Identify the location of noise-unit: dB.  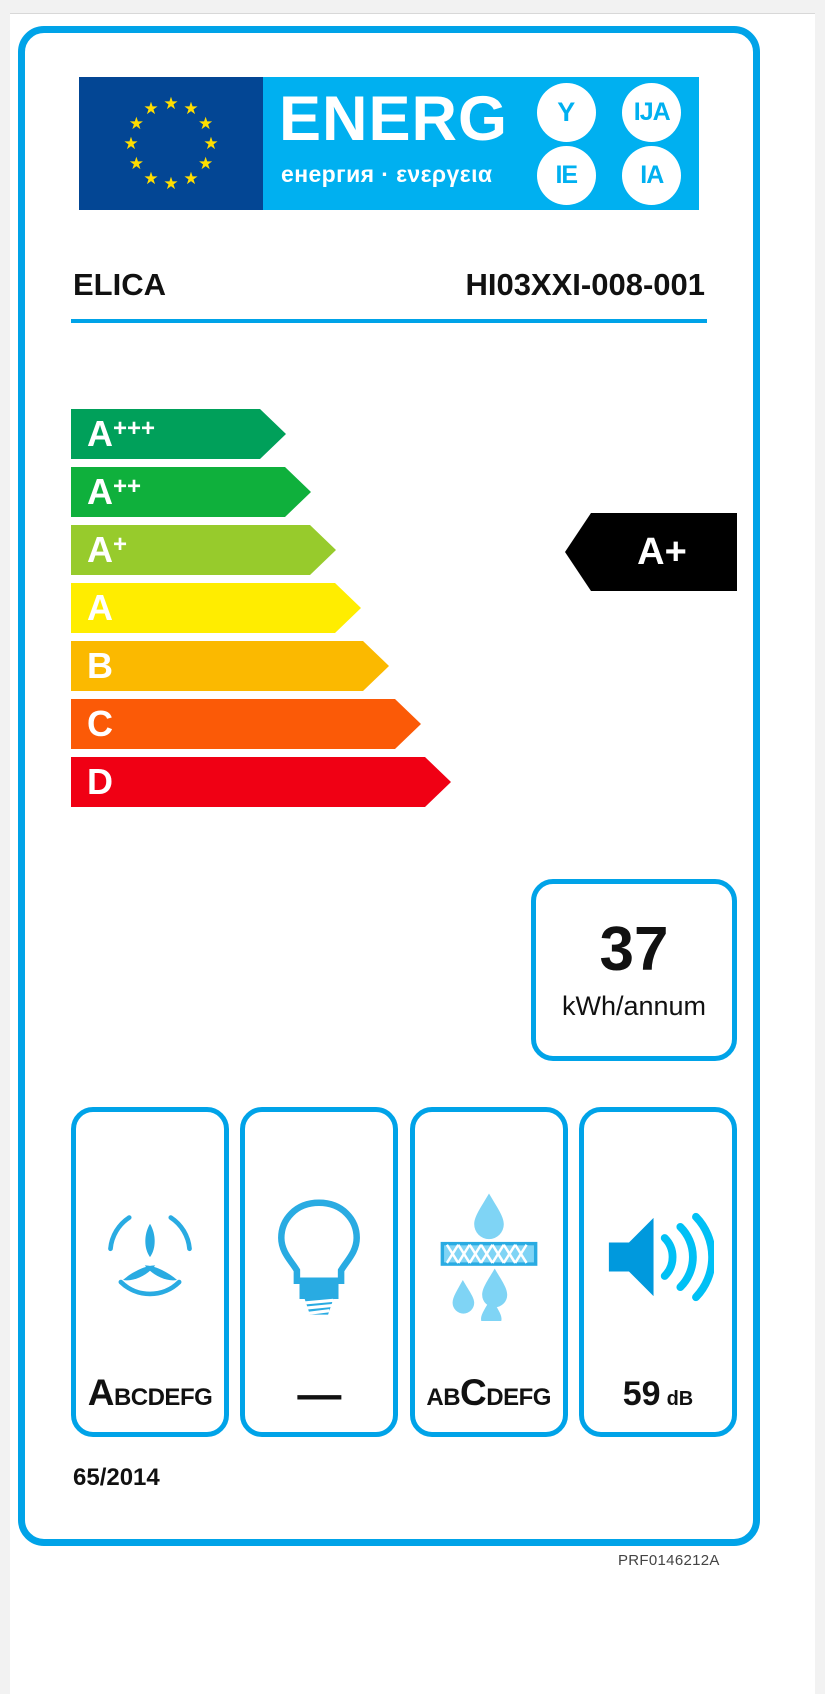
(680, 1399).